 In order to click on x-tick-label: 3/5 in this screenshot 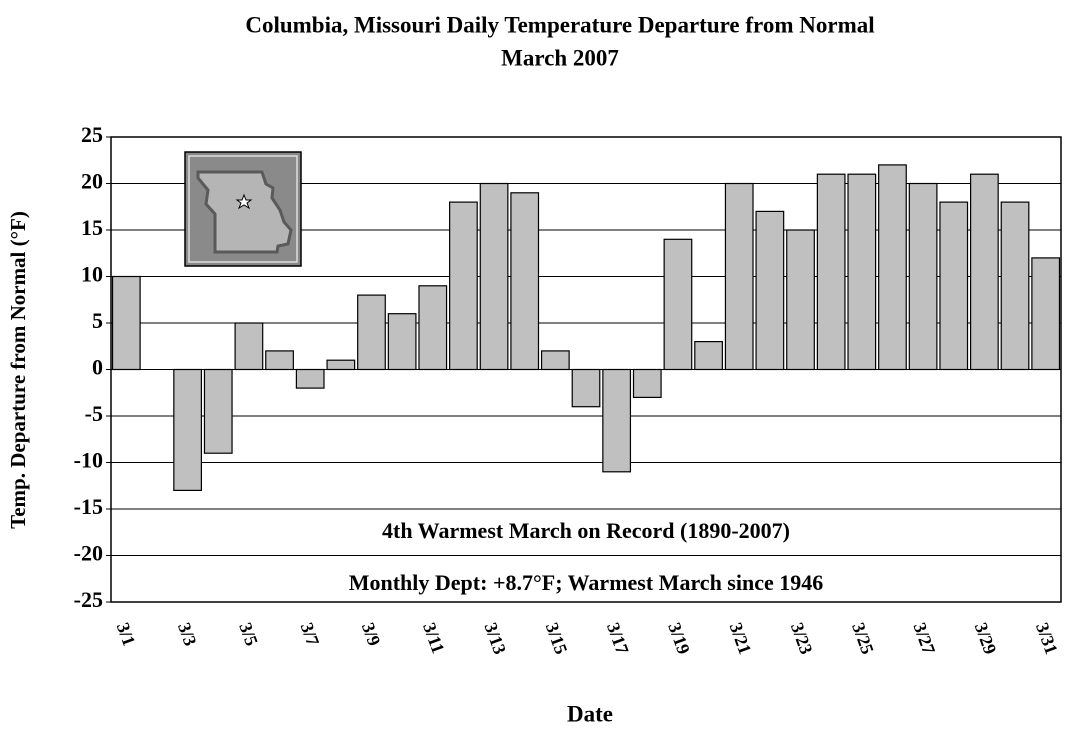, I will do `click(248, 634)`.